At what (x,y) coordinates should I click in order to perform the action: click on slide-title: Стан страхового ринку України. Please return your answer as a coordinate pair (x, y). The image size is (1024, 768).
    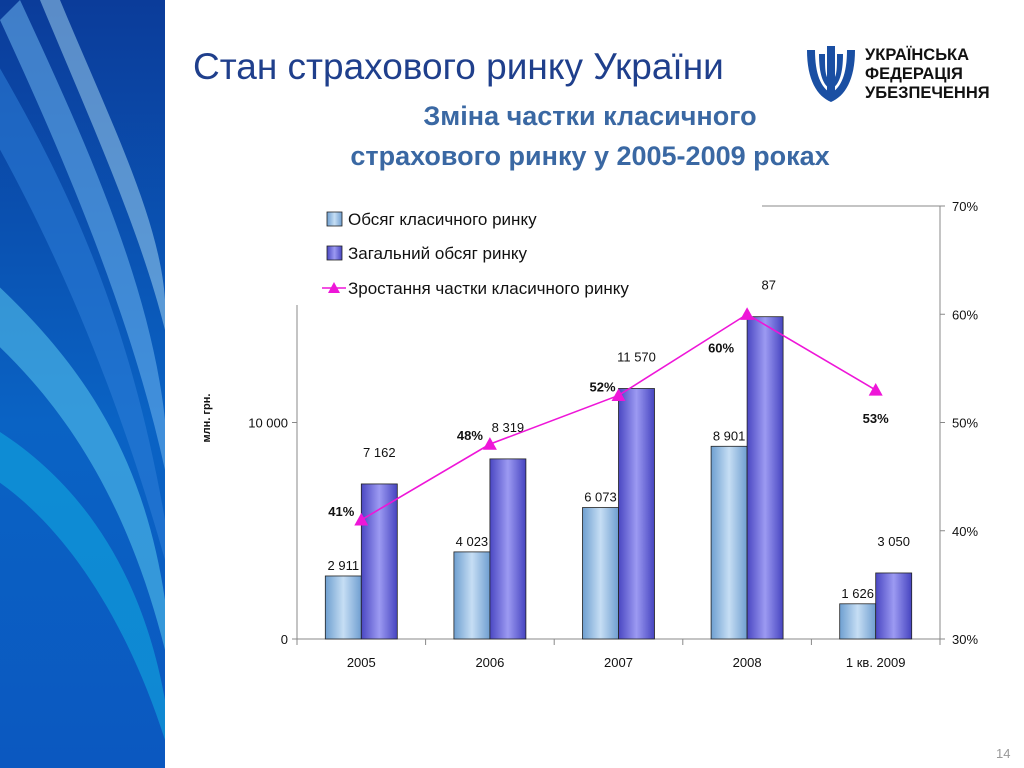
    Looking at the image, I should click on (458, 66).